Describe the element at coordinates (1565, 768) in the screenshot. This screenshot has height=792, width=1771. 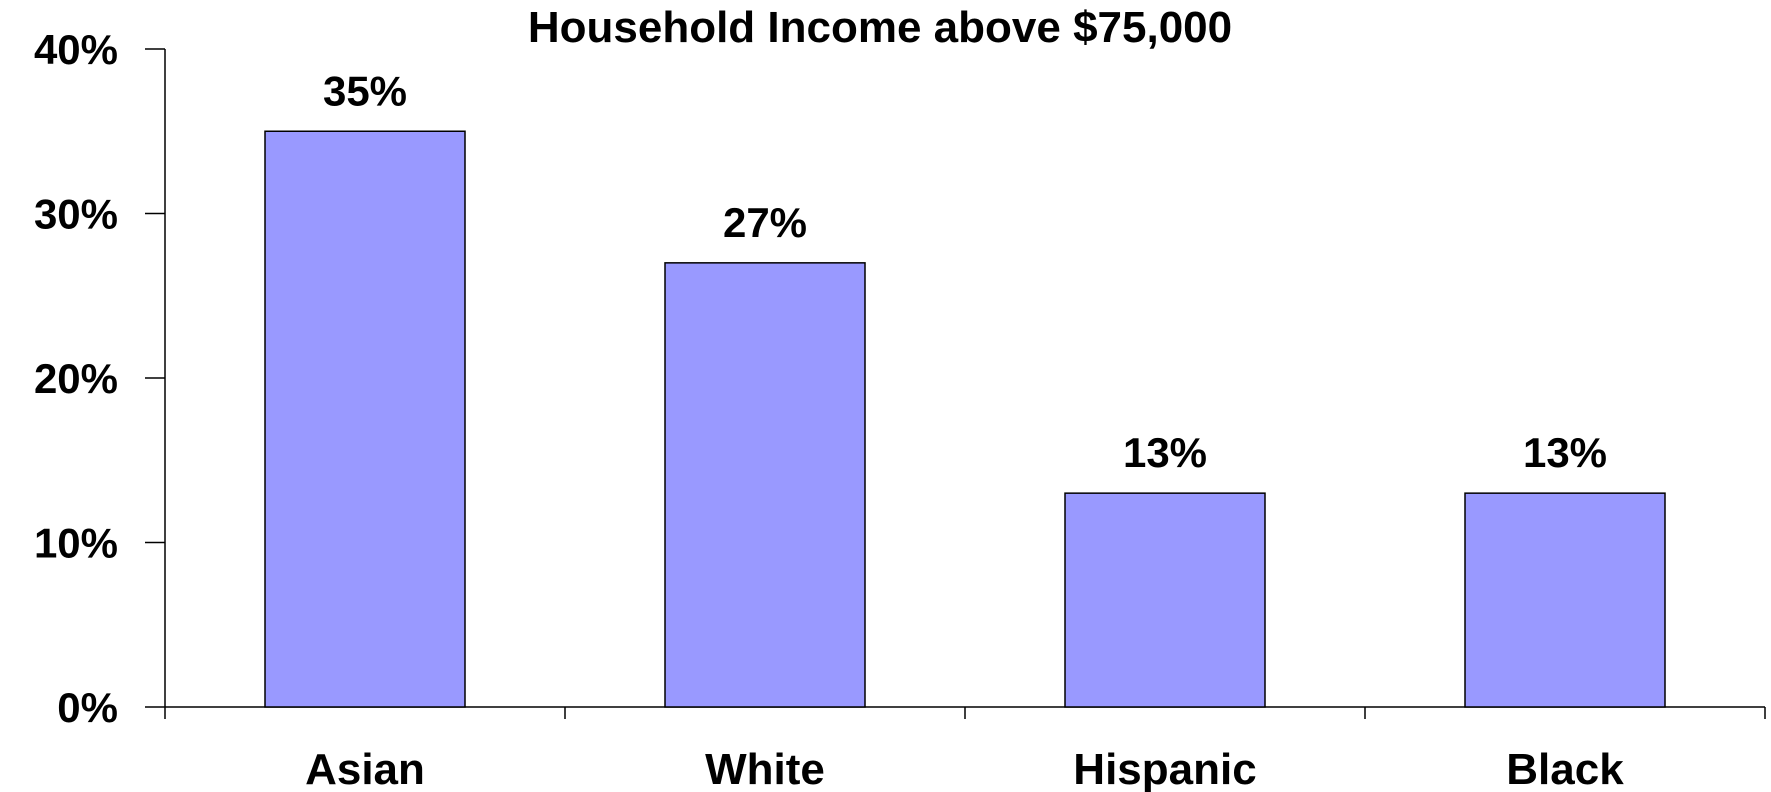
I see `x-tick-label: Black` at that location.